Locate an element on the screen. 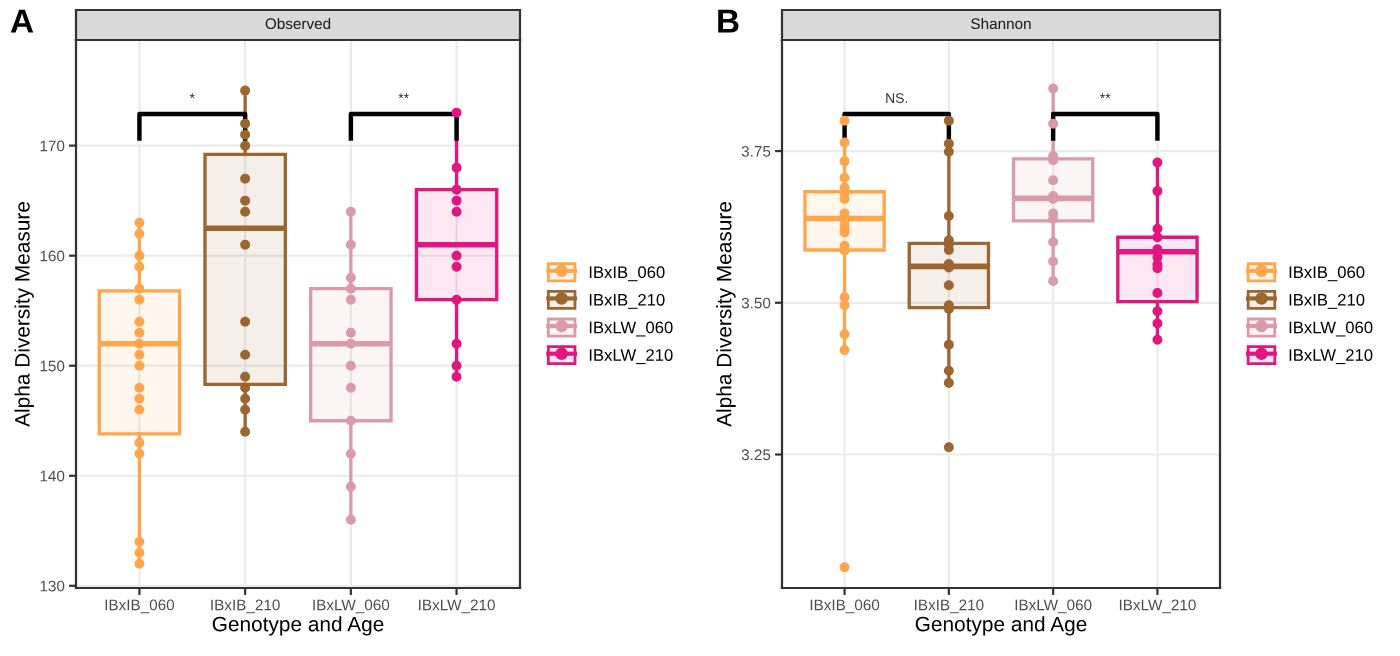 This screenshot has height=656, width=1400. text: A is located at coordinates (22, 21).